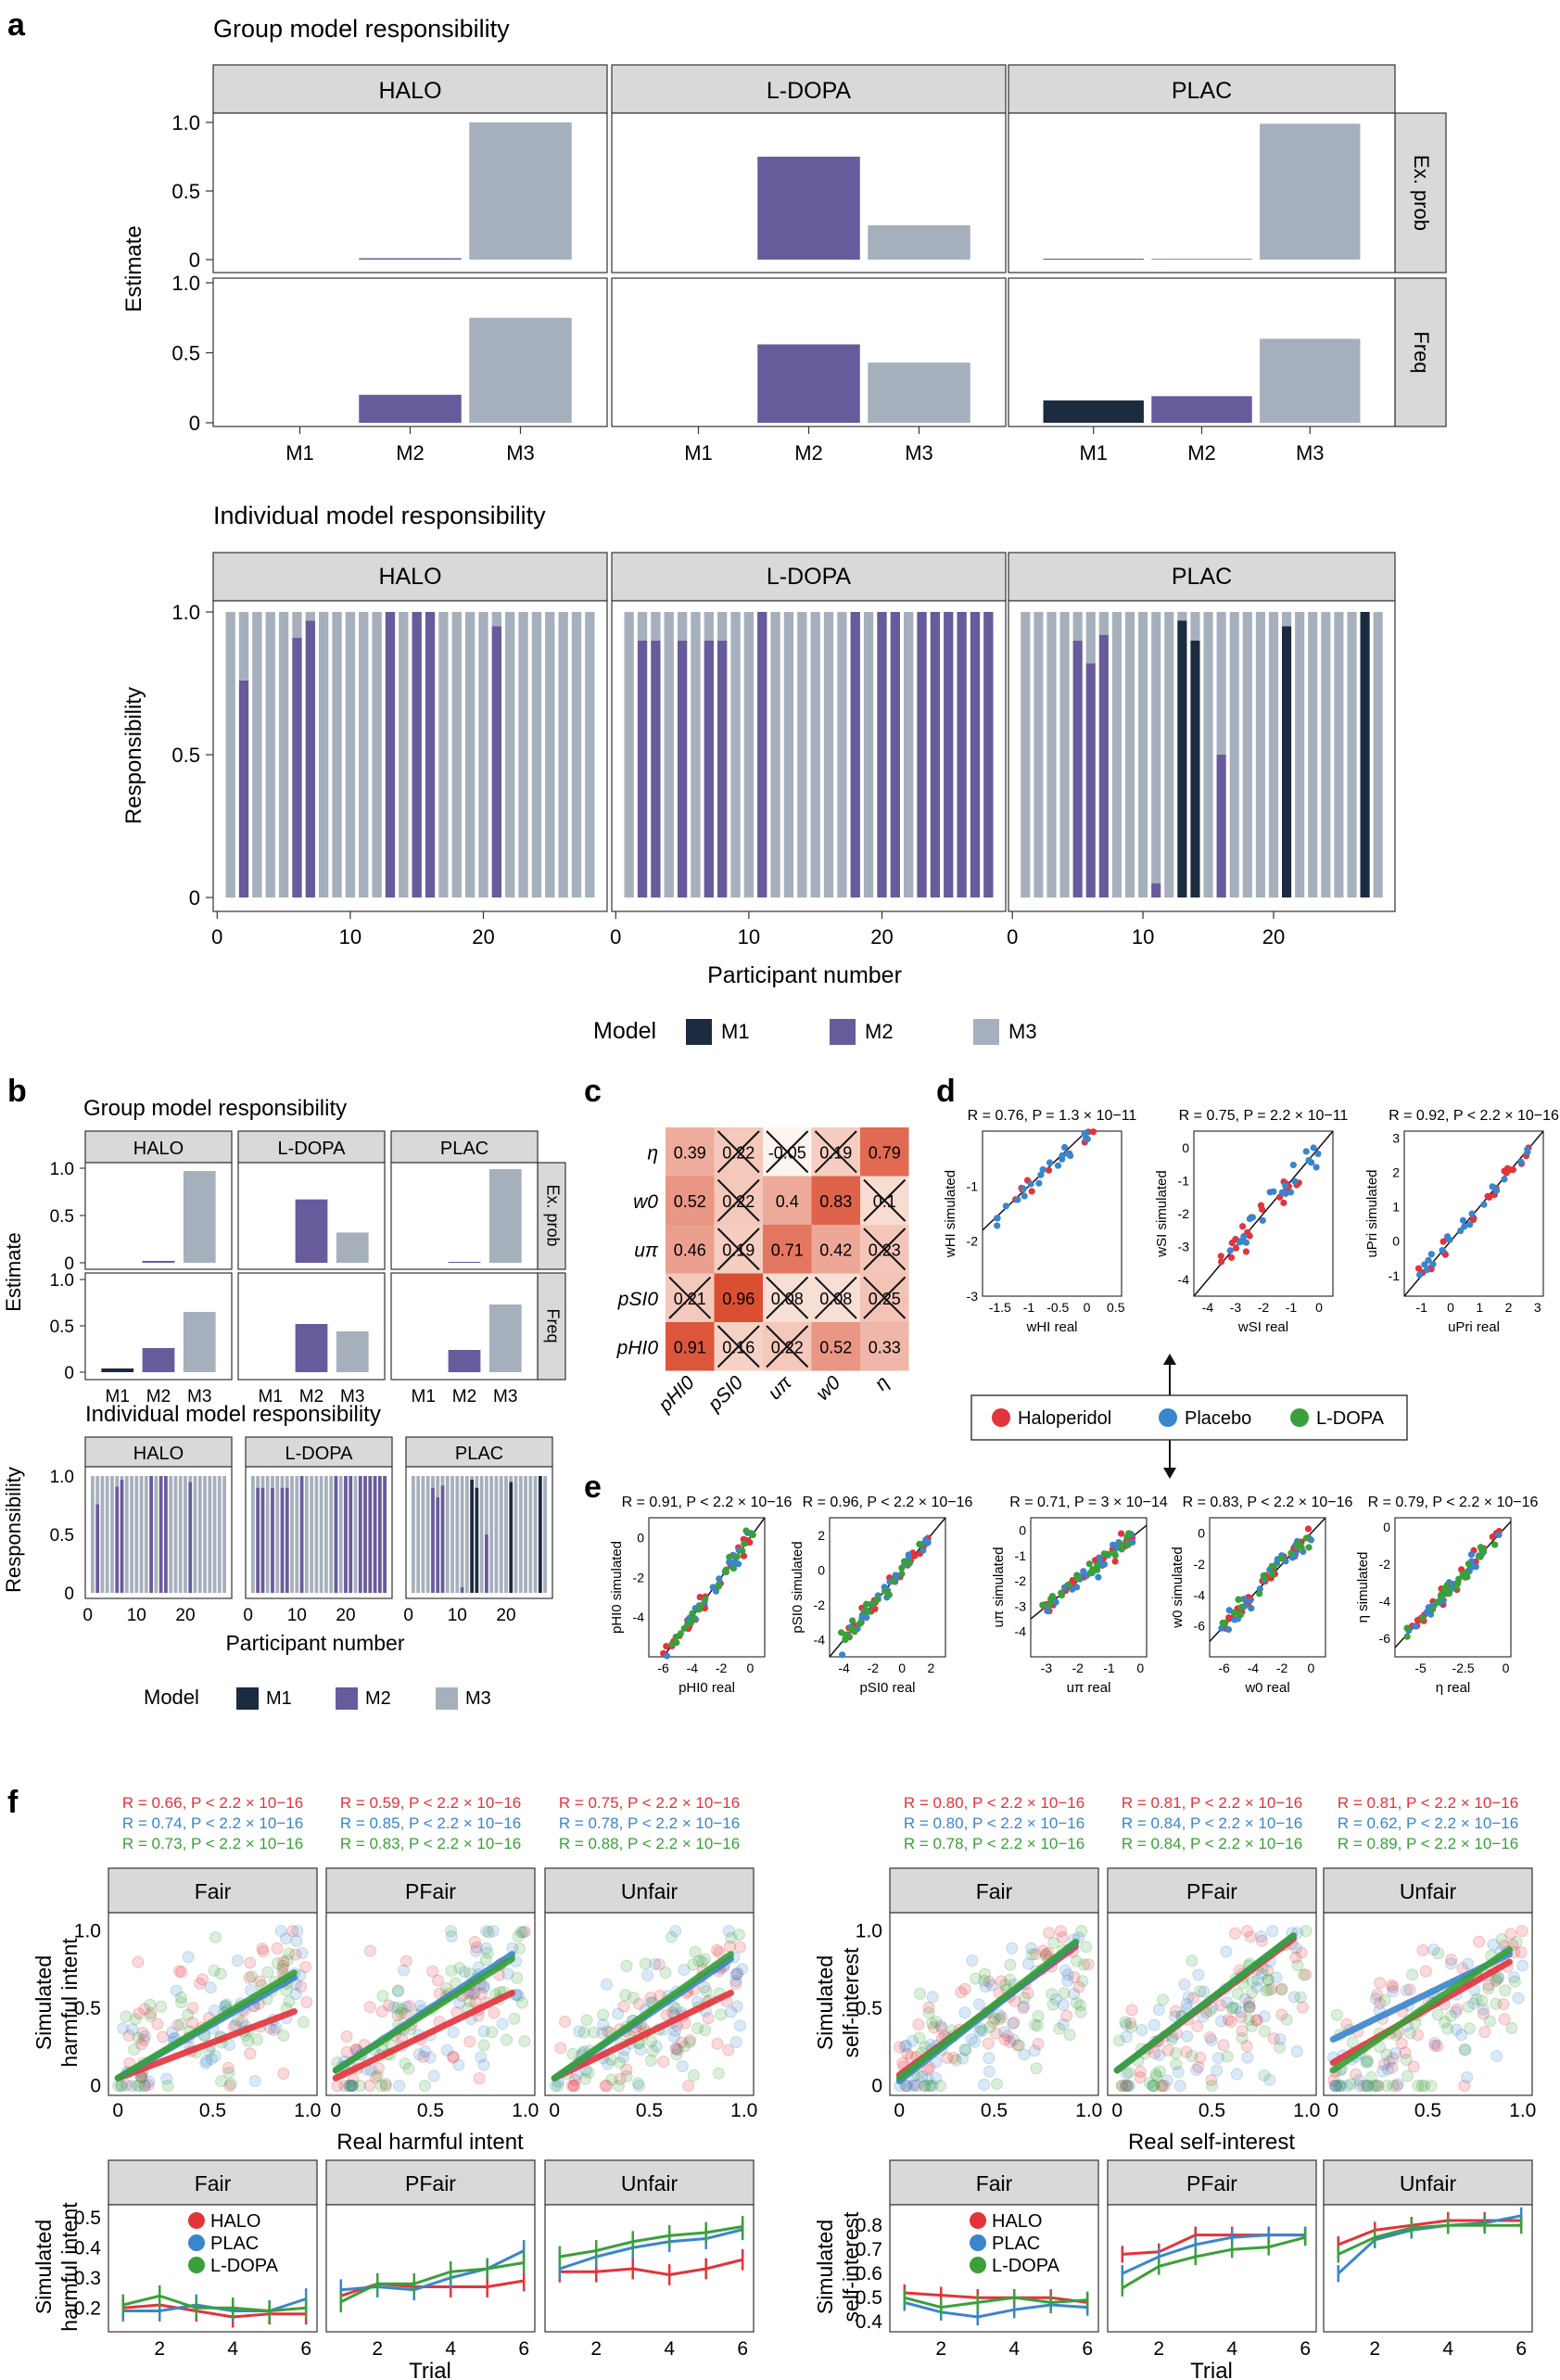 The image size is (1560, 2380). What do you see at coordinates (331, 1534) in the screenshot?
I see `bar-b-L-DOPA-p17-M3` at bounding box center [331, 1534].